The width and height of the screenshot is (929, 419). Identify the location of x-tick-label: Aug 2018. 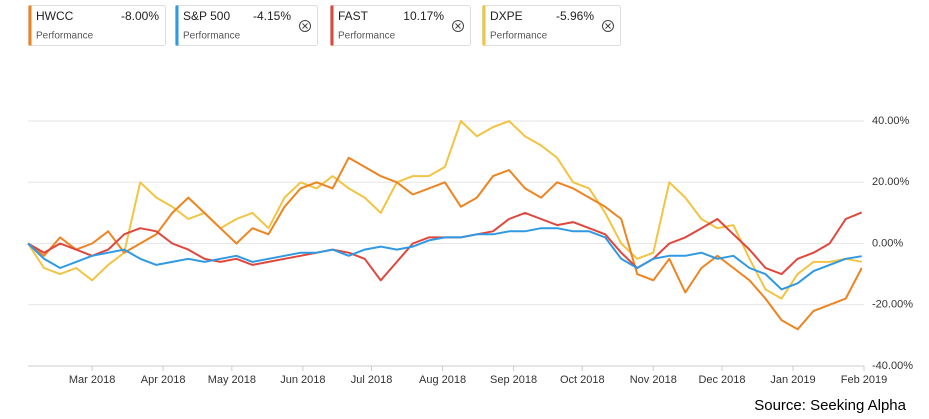
(442, 380).